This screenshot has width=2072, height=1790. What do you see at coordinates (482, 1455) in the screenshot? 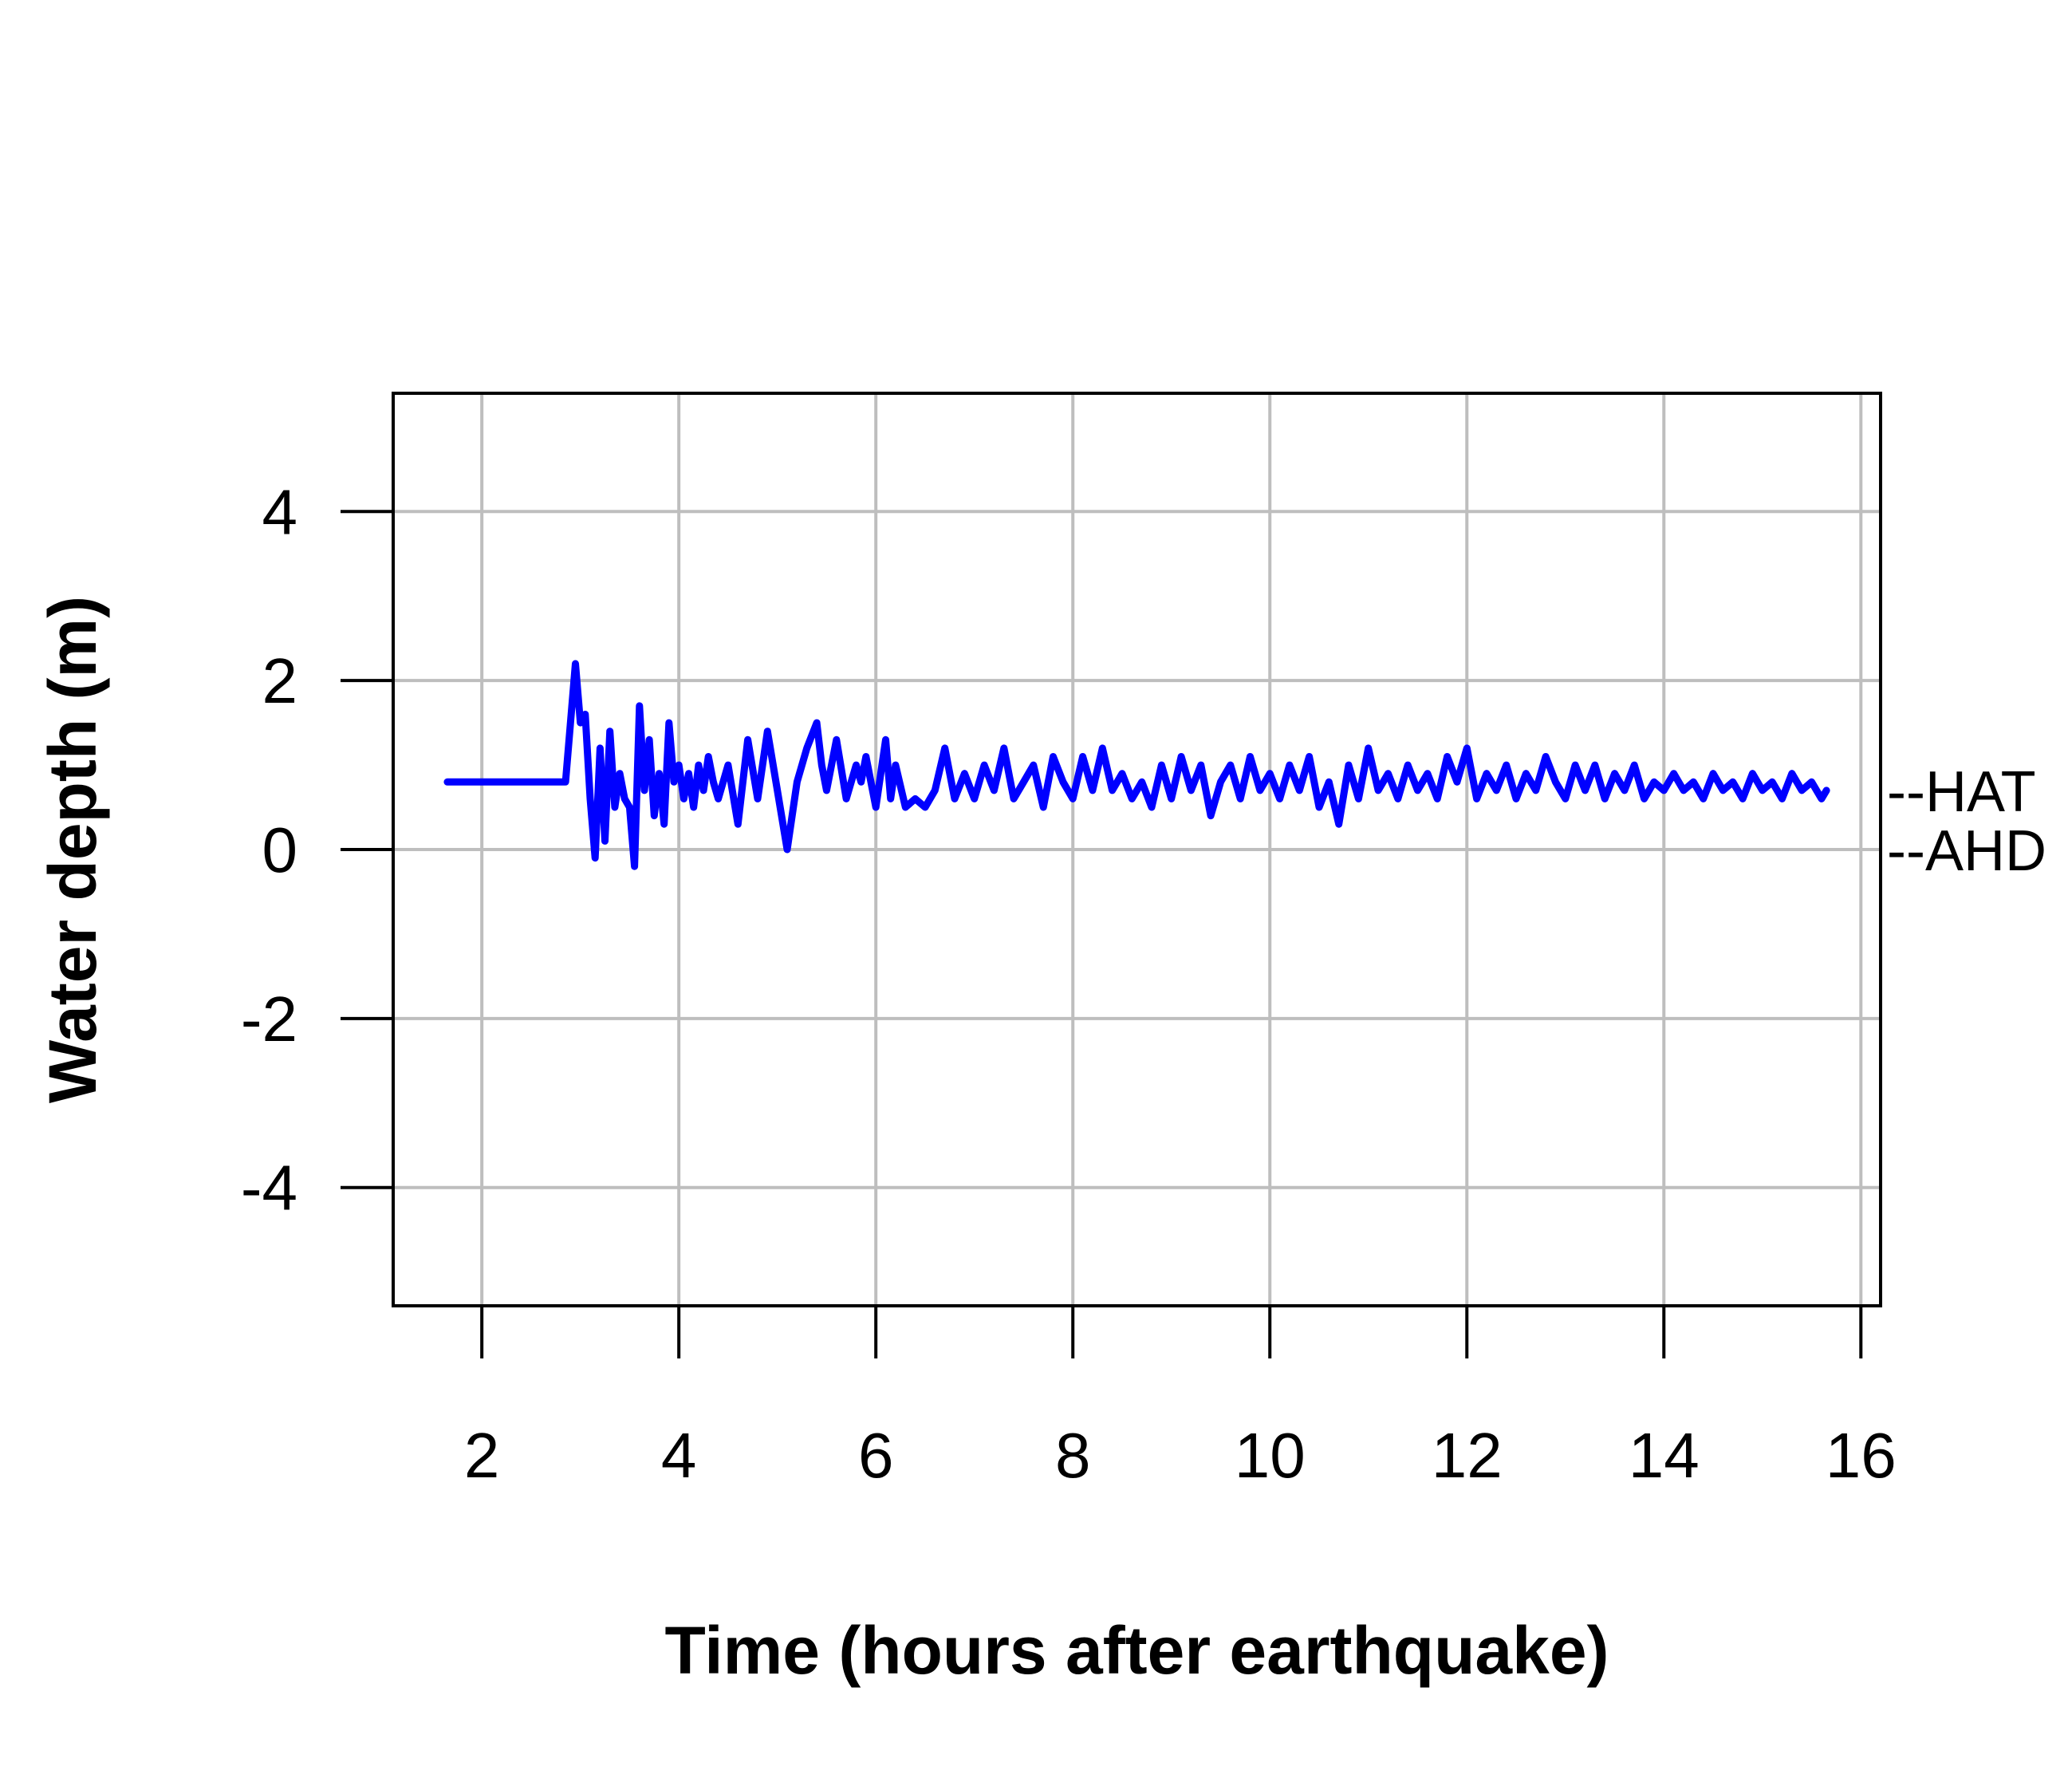
I see `x-tick-label-2: 2` at bounding box center [482, 1455].